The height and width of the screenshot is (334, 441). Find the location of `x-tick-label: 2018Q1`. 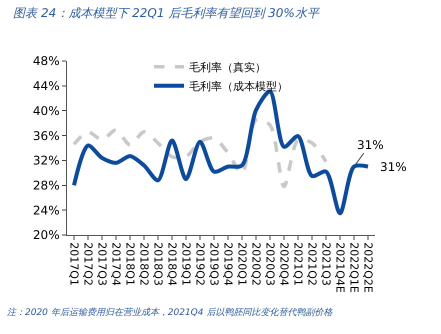

x-tick-label: 2018Q1 is located at coordinates (129, 264).